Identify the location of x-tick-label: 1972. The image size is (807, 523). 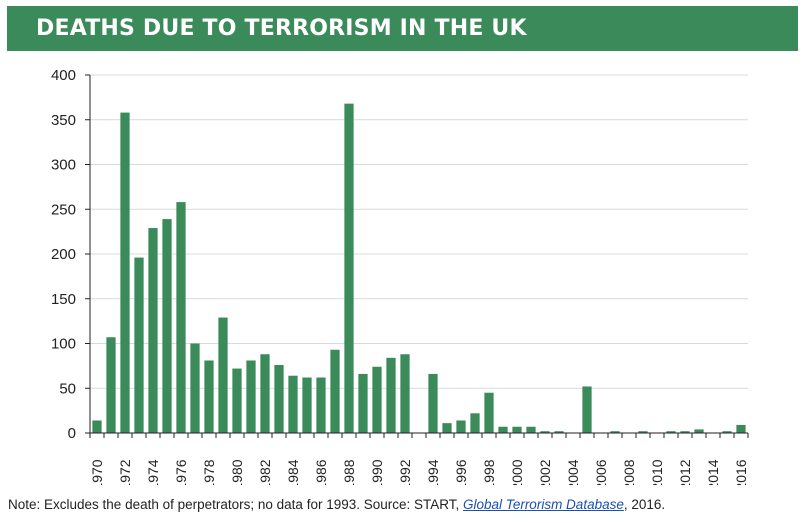
(125, 472).